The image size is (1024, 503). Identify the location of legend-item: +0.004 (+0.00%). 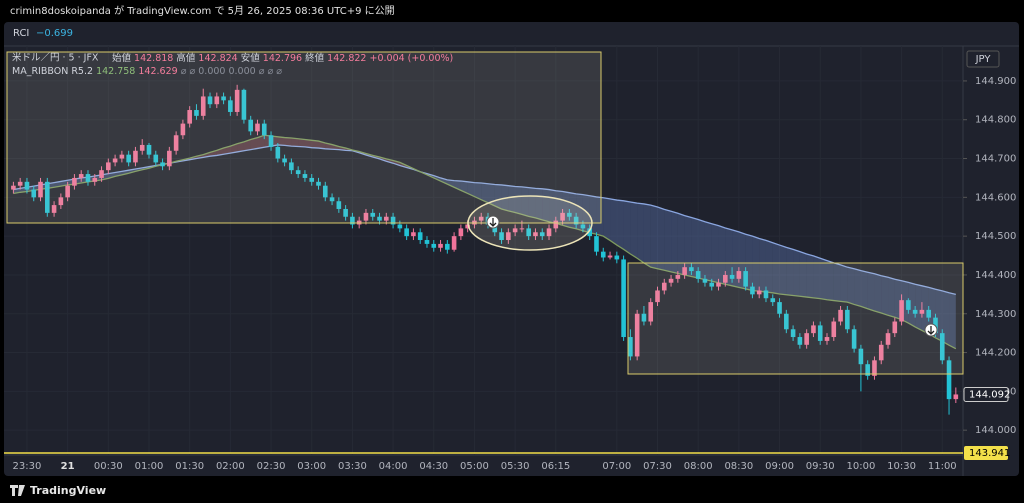
(412, 58).